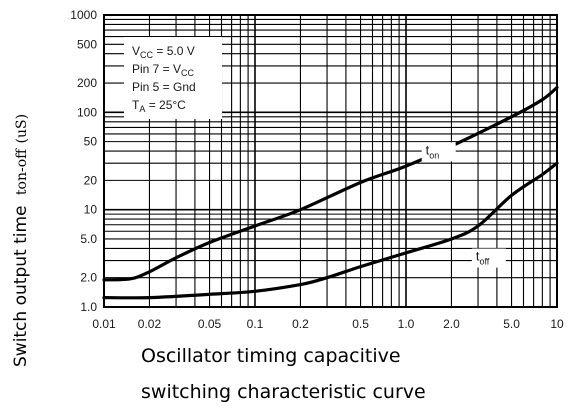 This screenshot has width=570, height=409. What do you see at coordinates (83, 161) in the screenshot?
I see `y-tick-labels: 1.0 2.0 5.0 10 20 50 100 200 500 1000` at bounding box center [83, 161].